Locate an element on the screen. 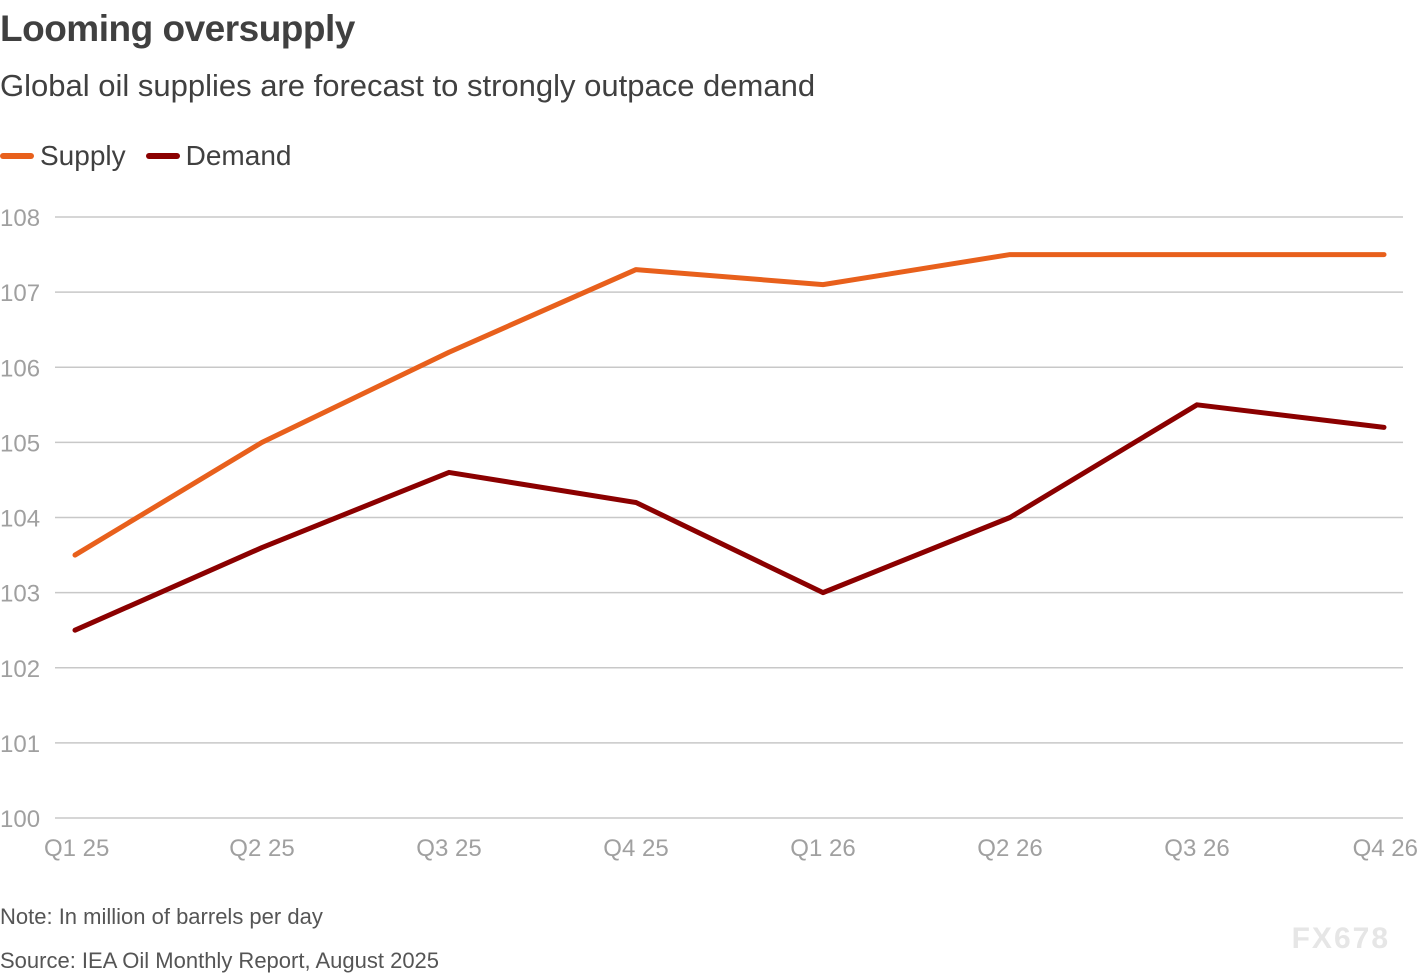  legend-item-demand: Demand is located at coordinates (218, 156).